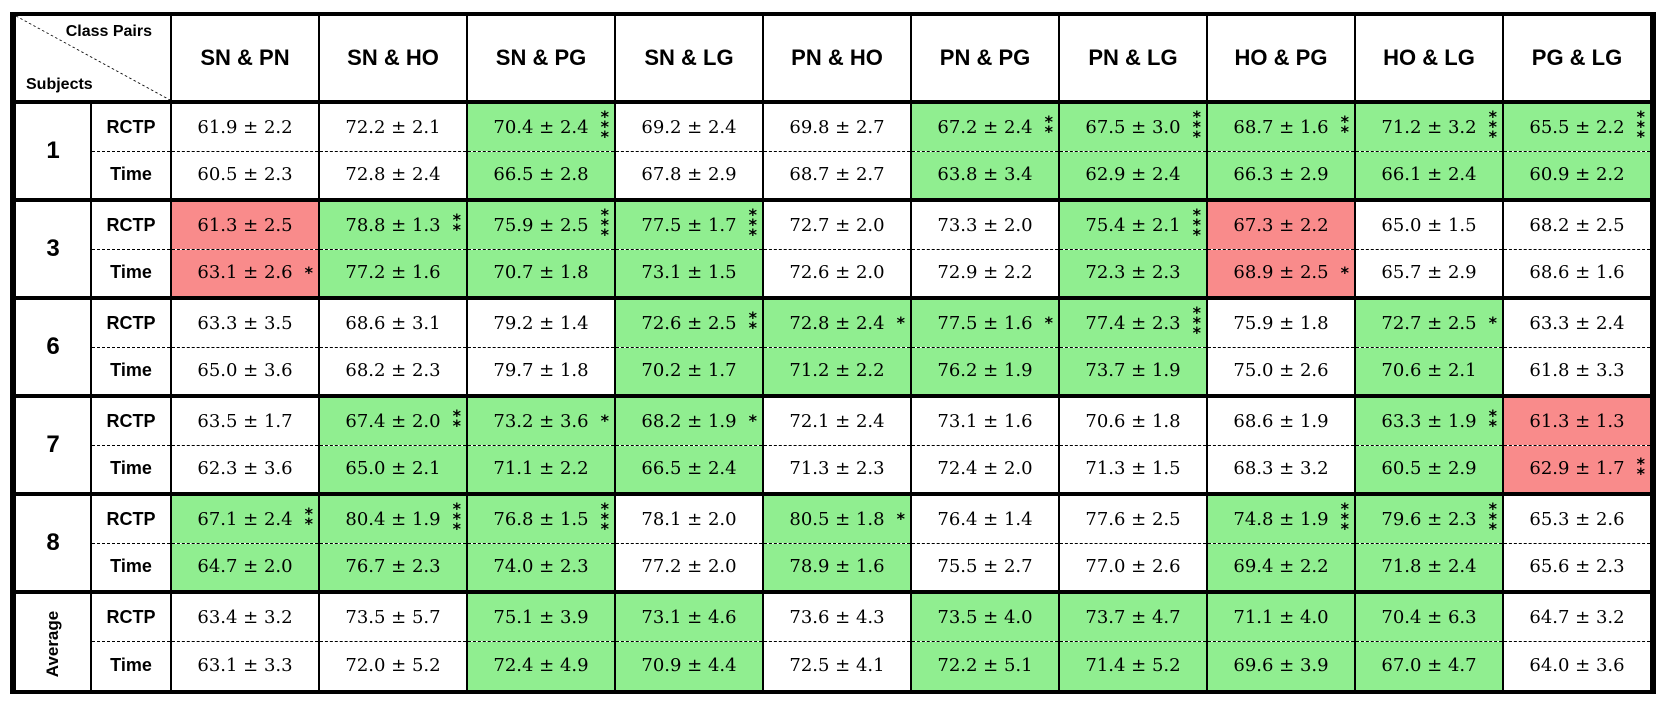 Image resolution: width=1670 pixels, height=703 pixels. I want to click on value-text: 70.6 ± 2.1, so click(1429, 371).